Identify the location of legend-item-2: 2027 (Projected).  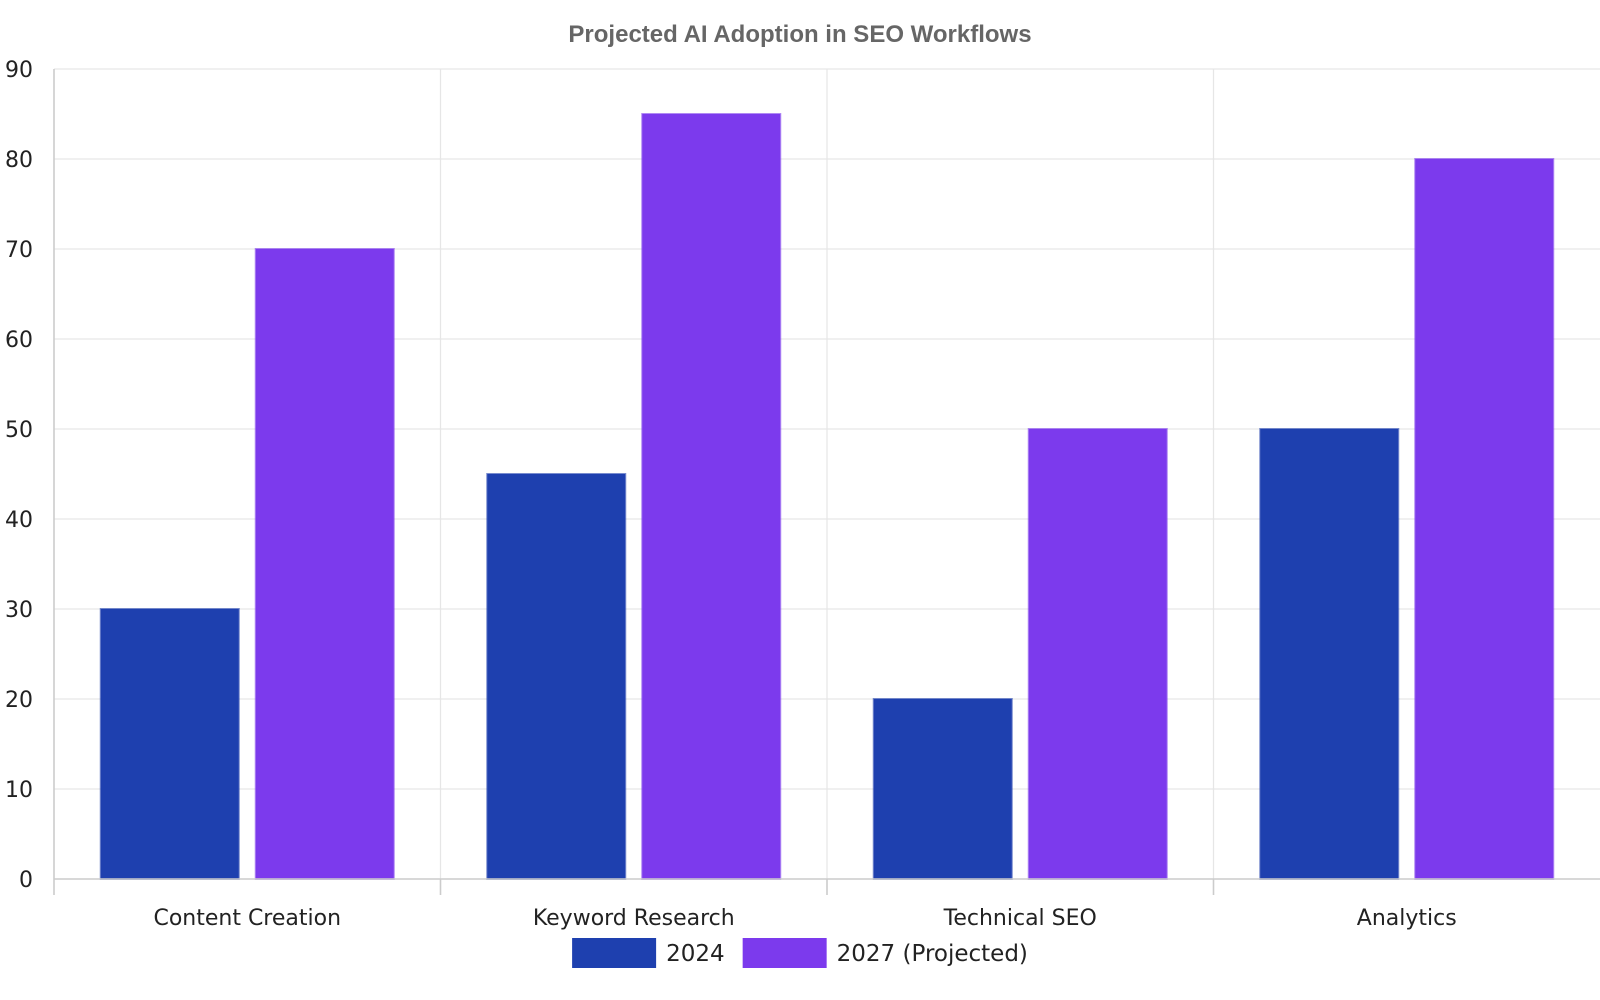
(885, 953).